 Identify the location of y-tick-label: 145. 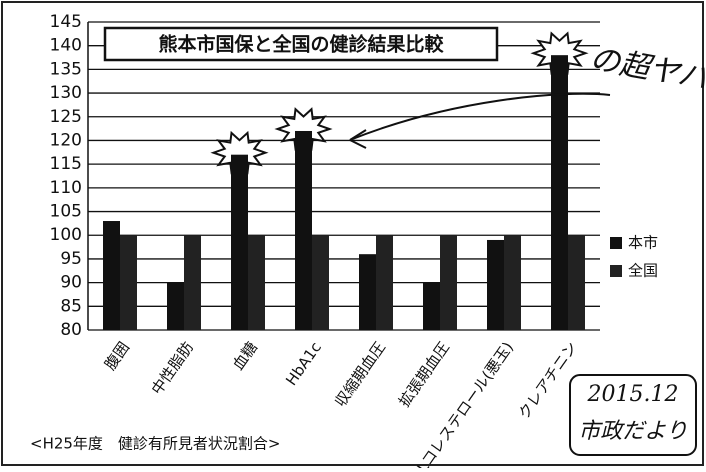
(66, 22).